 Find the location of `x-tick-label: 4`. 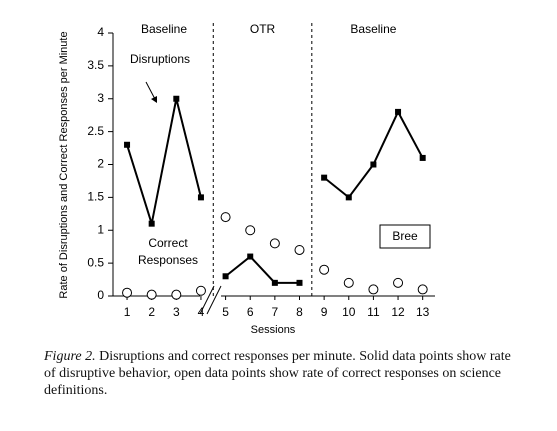

x-tick-label: 4 is located at coordinates (201, 312).